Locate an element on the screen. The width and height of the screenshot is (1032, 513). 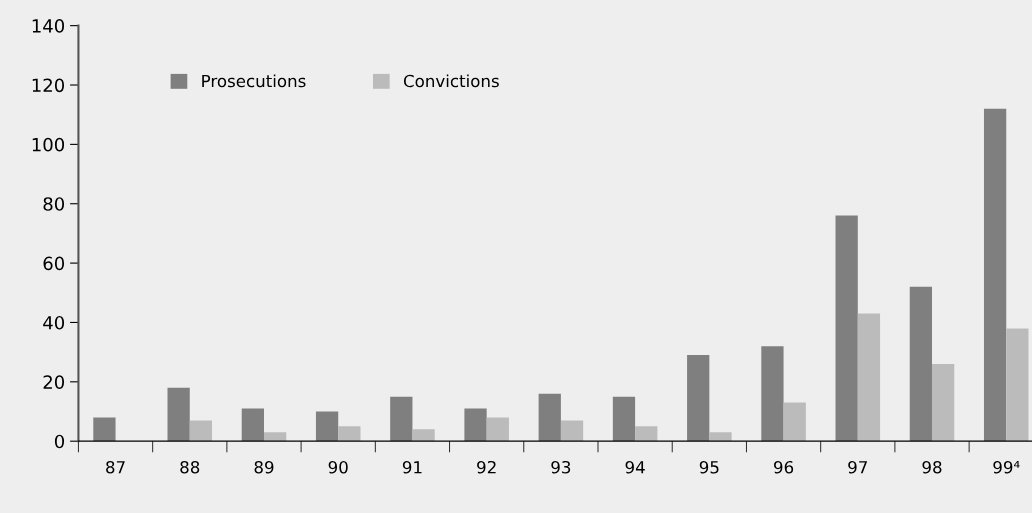
y-tick-label: 80 is located at coordinates (54, 204).